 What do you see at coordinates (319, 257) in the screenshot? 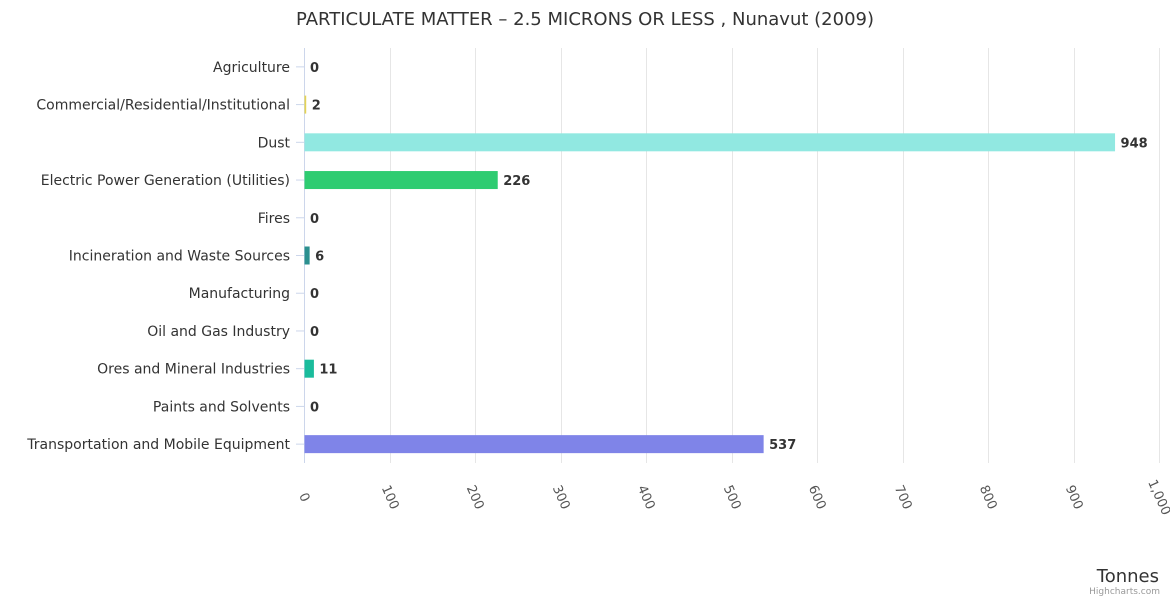
I see `data-label: 6` at bounding box center [319, 257].